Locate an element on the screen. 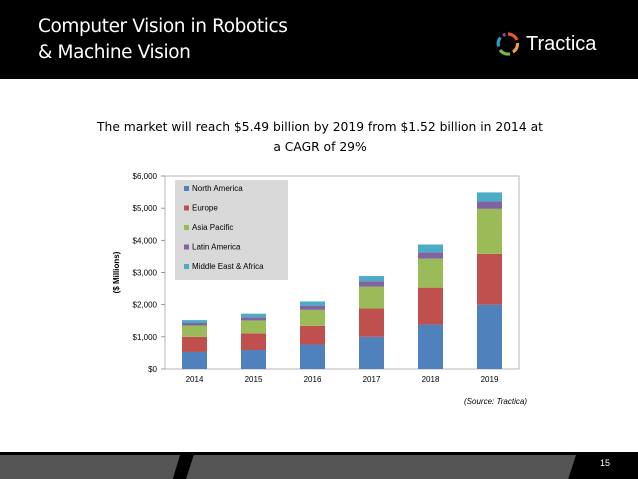 This screenshot has height=479, width=638. x-tick-label: 2015 is located at coordinates (254, 379).